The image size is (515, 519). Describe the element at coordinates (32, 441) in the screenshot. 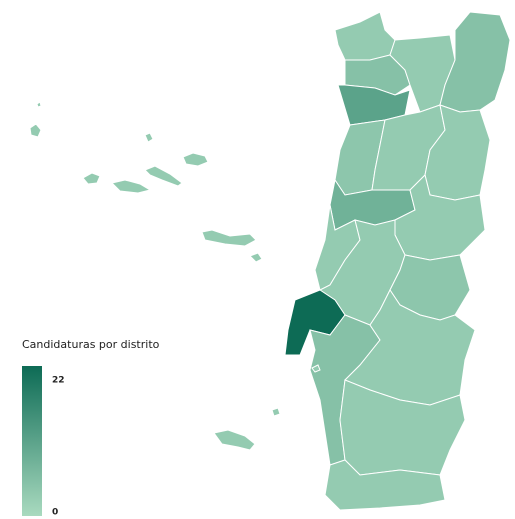

I see `legend-bar` at that location.